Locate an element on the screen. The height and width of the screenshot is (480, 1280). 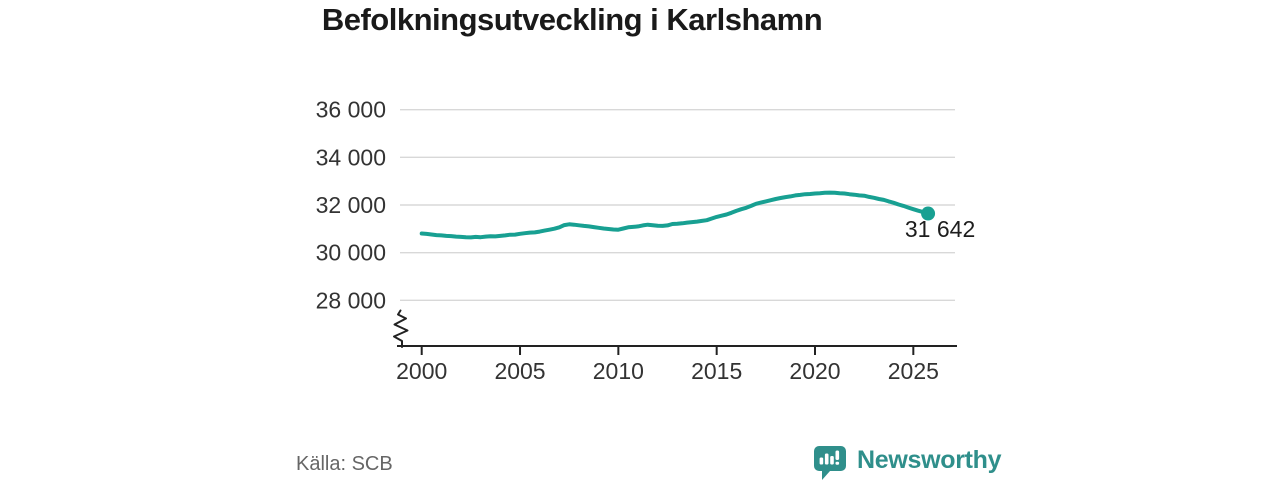
y-tick-label: 36 000 is located at coordinates (351, 110).